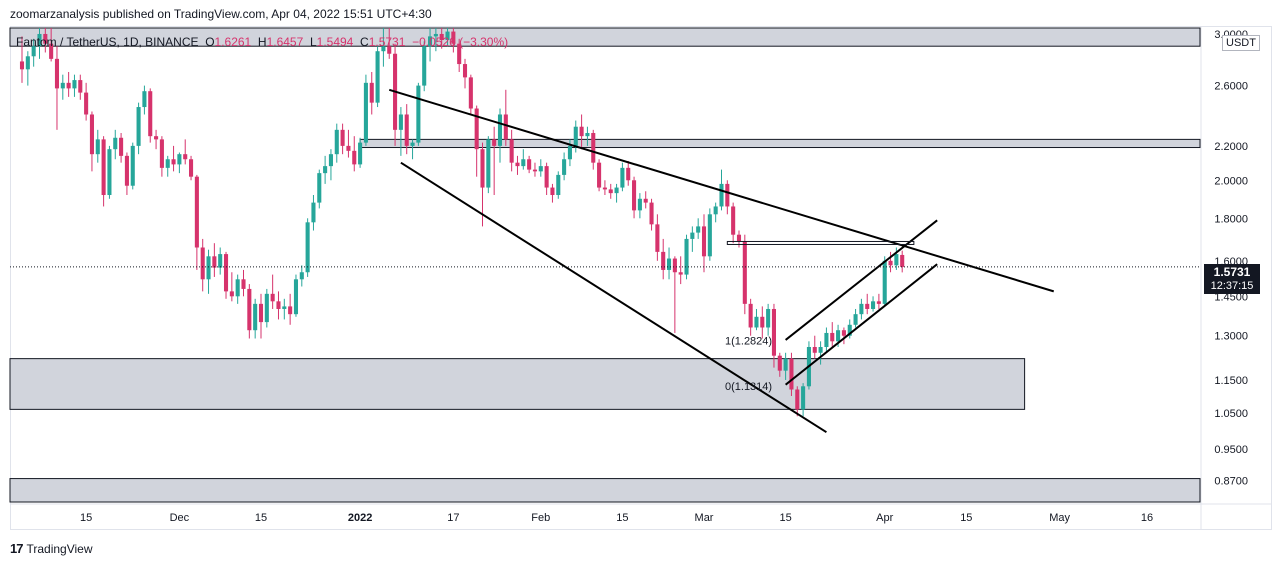  Describe the element at coordinates (1231, 181) in the screenshot. I see `y-tick-label: 2.0000` at that location.